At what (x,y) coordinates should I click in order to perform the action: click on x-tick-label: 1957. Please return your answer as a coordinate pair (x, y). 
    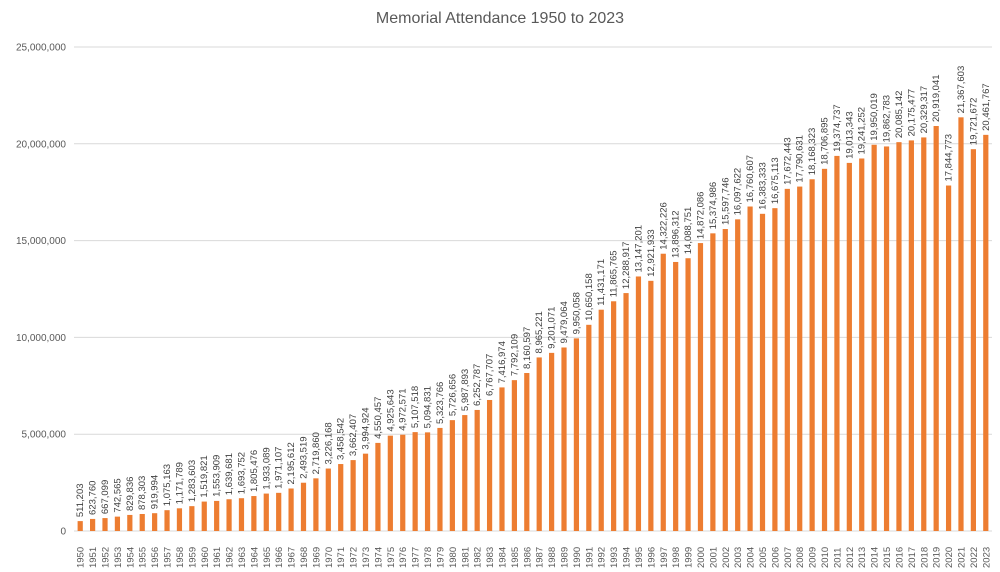
    Looking at the image, I should click on (168, 557).